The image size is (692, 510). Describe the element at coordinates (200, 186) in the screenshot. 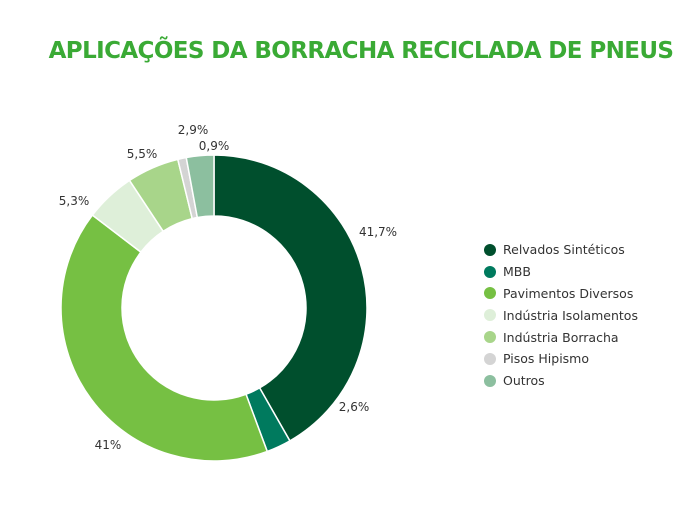

I see `slice-outros` at that location.